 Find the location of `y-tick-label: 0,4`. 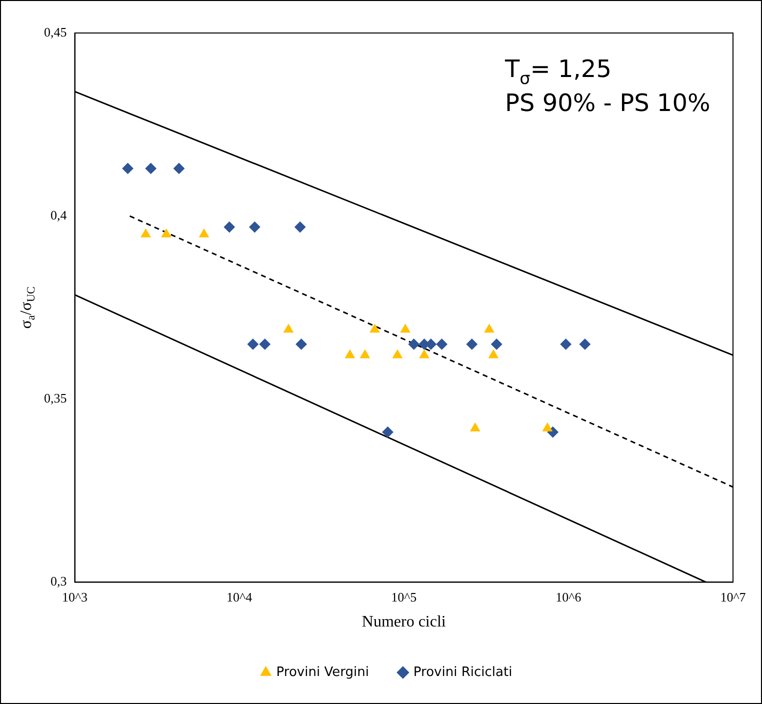

y-tick-label: 0,4 is located at coordinates (59, 214).